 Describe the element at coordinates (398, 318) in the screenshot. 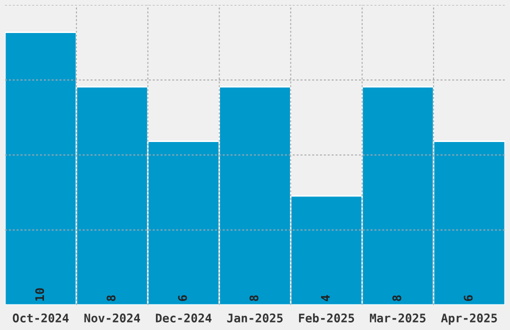

I see `x-tick-label: Mar-2025` at that location.